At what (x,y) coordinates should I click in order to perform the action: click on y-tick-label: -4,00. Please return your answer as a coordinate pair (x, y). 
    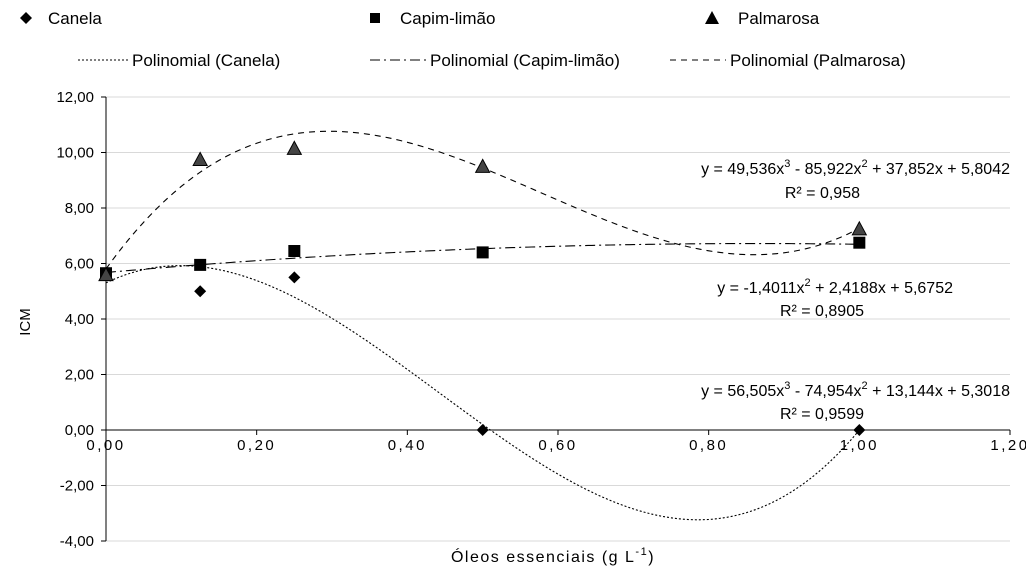
    Looking at the image, I should click on (77, 541).